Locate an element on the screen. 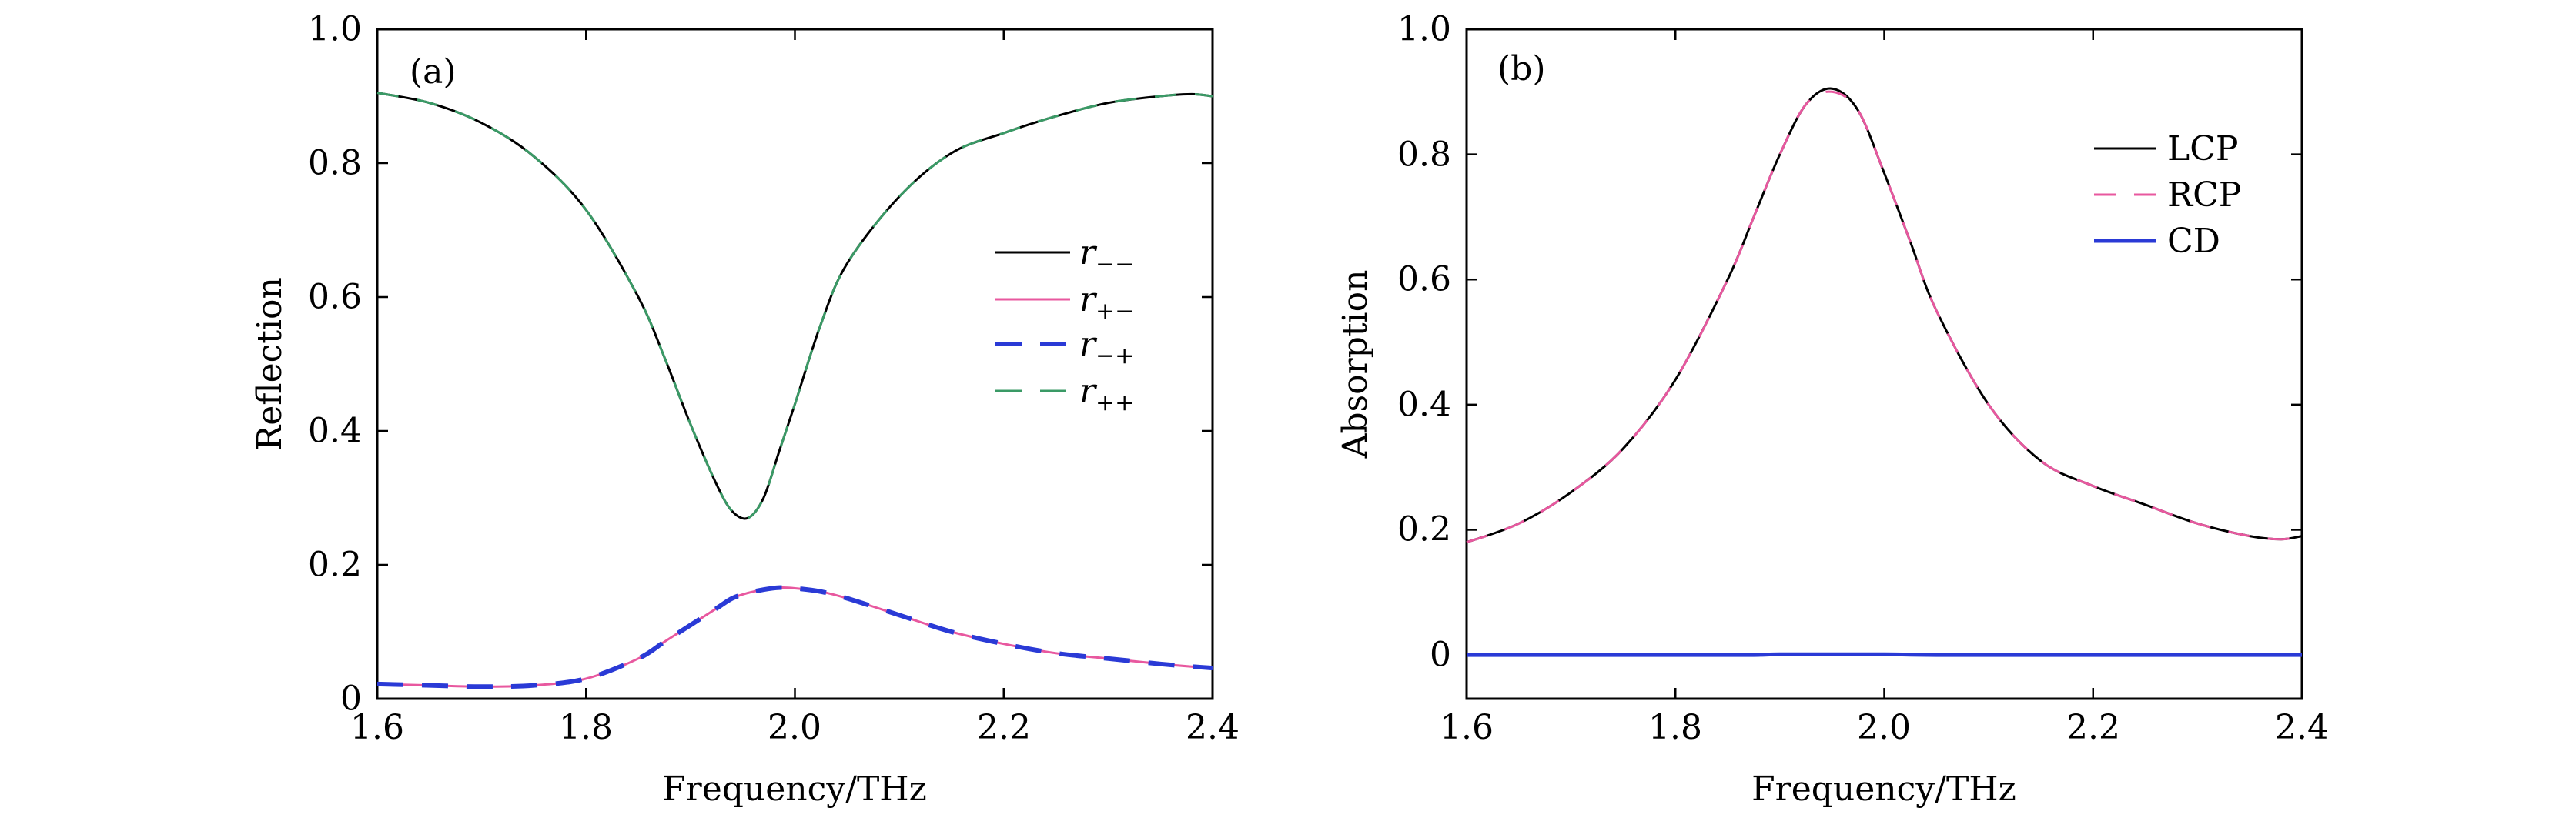 The image size is (2576, 818). a-ytick-label: 0.6 is located at coordinates (335, 297).